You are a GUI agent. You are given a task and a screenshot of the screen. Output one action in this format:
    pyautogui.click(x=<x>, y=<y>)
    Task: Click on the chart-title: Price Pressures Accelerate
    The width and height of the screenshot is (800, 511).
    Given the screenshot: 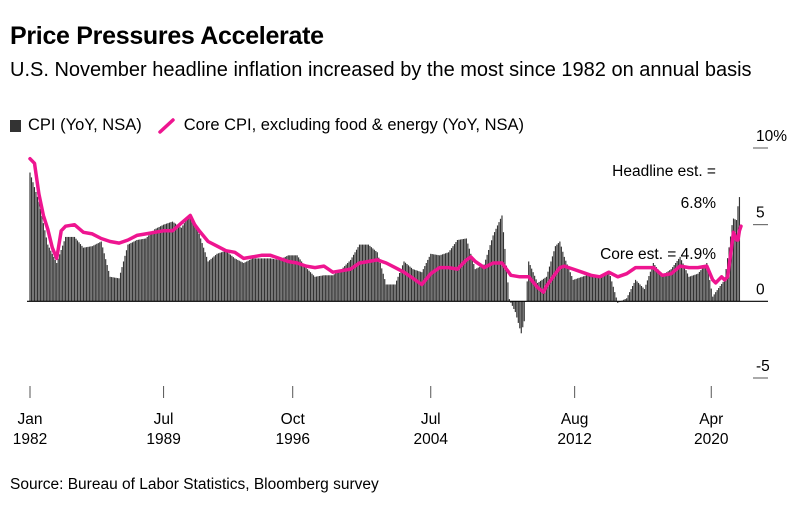 What is the action you would take?
    pyautogui.click(x=167, y=36)
    